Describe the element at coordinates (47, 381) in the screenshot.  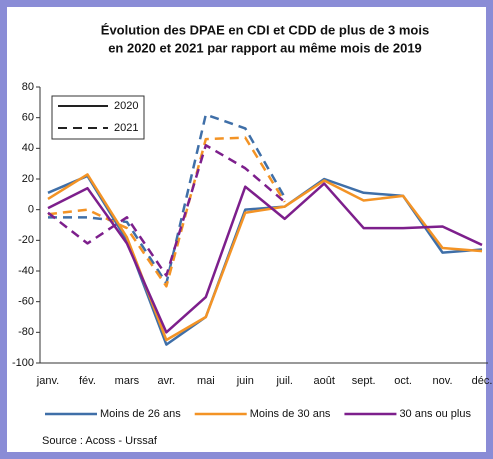
I see `x-tick-label: janv.` at that location.